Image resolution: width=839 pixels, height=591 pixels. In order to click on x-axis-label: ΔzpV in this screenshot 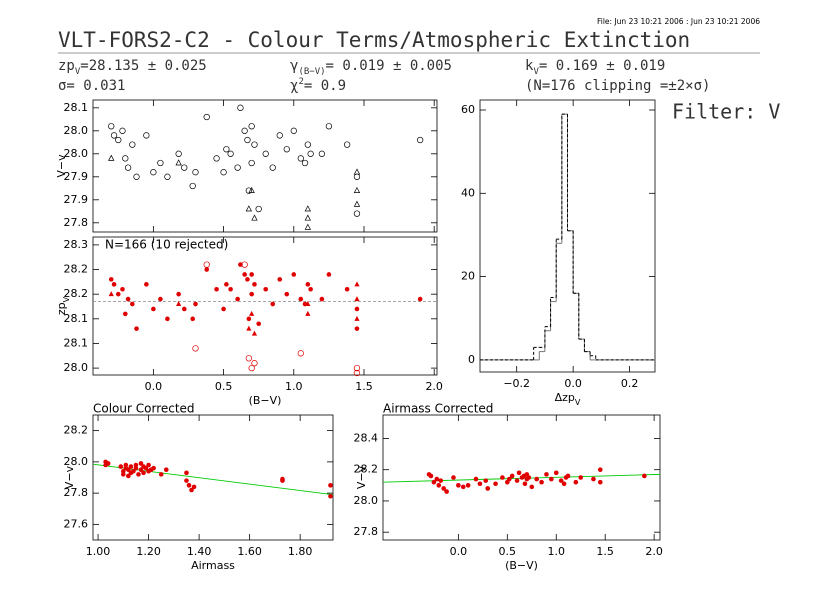, I will do `click(568, 399)`.